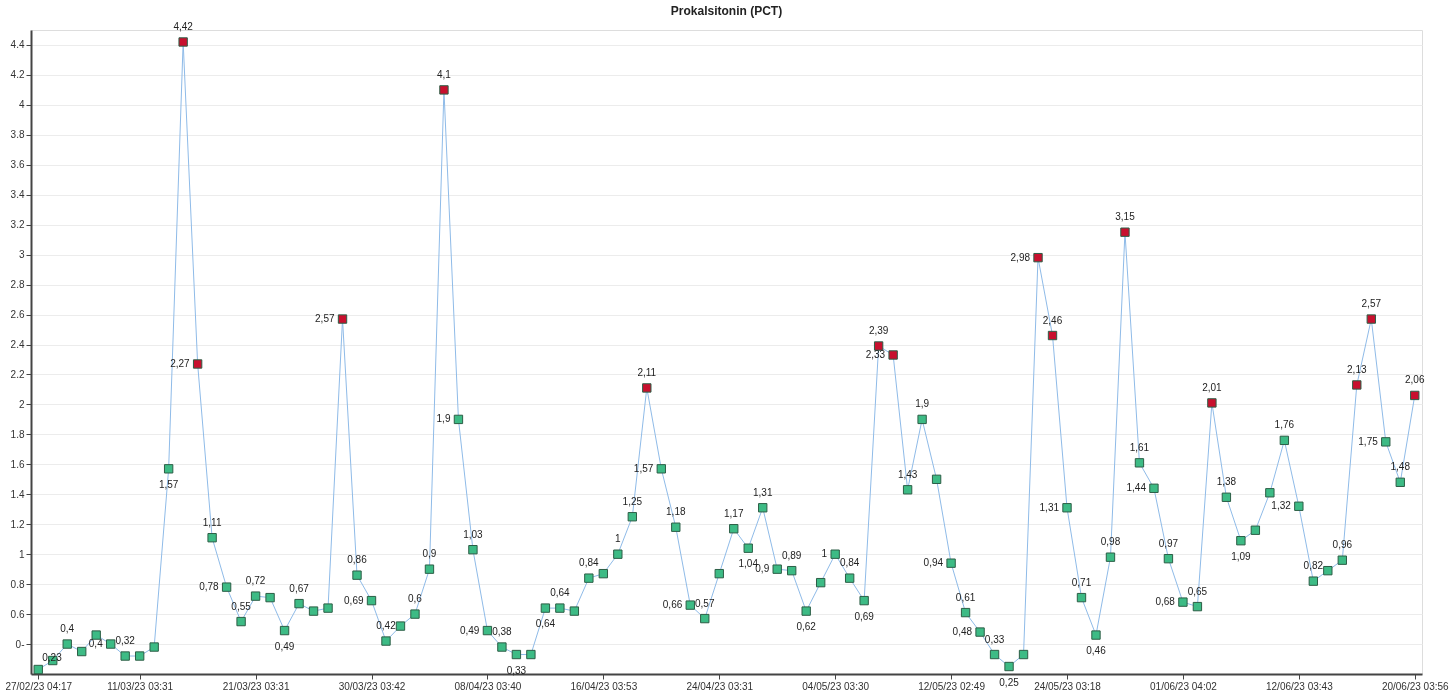  Describe the element at coordinates (39, 686) in the screenshot. I see `x-tick-label: 27/02/23 04:17` at that location.